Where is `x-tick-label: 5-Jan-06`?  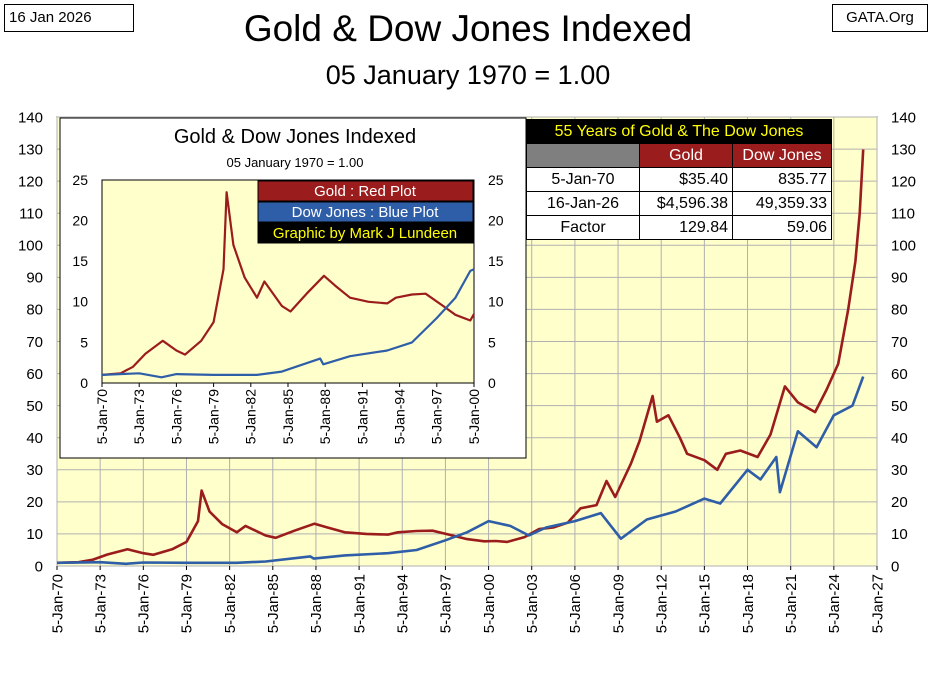
x-tick-label: 5-Jan-06 is located at coordinates (575, 603).